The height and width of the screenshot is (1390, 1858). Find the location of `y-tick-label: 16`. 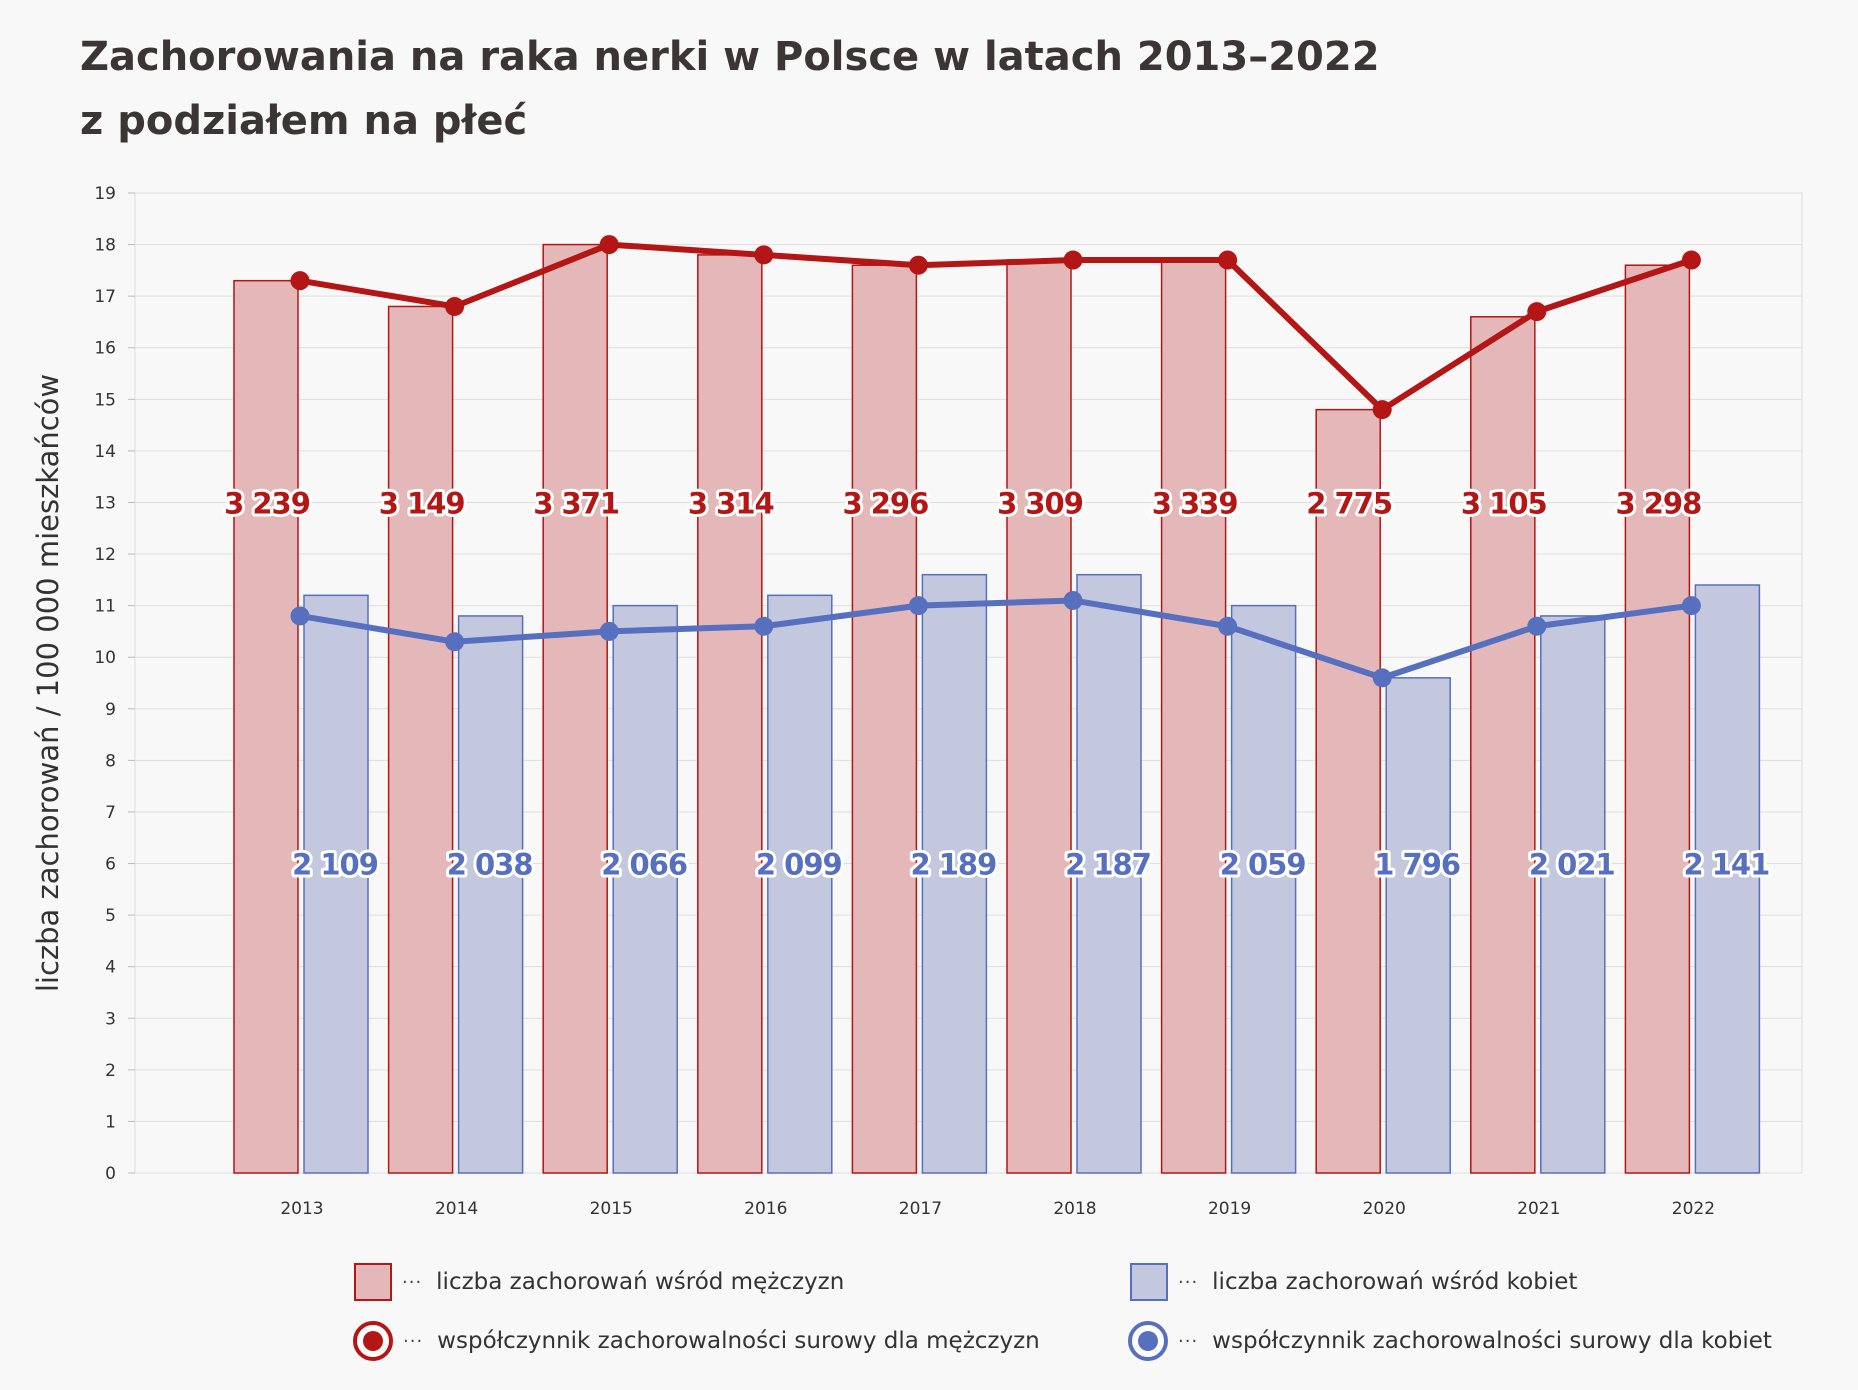

y-tick-label: 16 is located at coordinates (105, 349).